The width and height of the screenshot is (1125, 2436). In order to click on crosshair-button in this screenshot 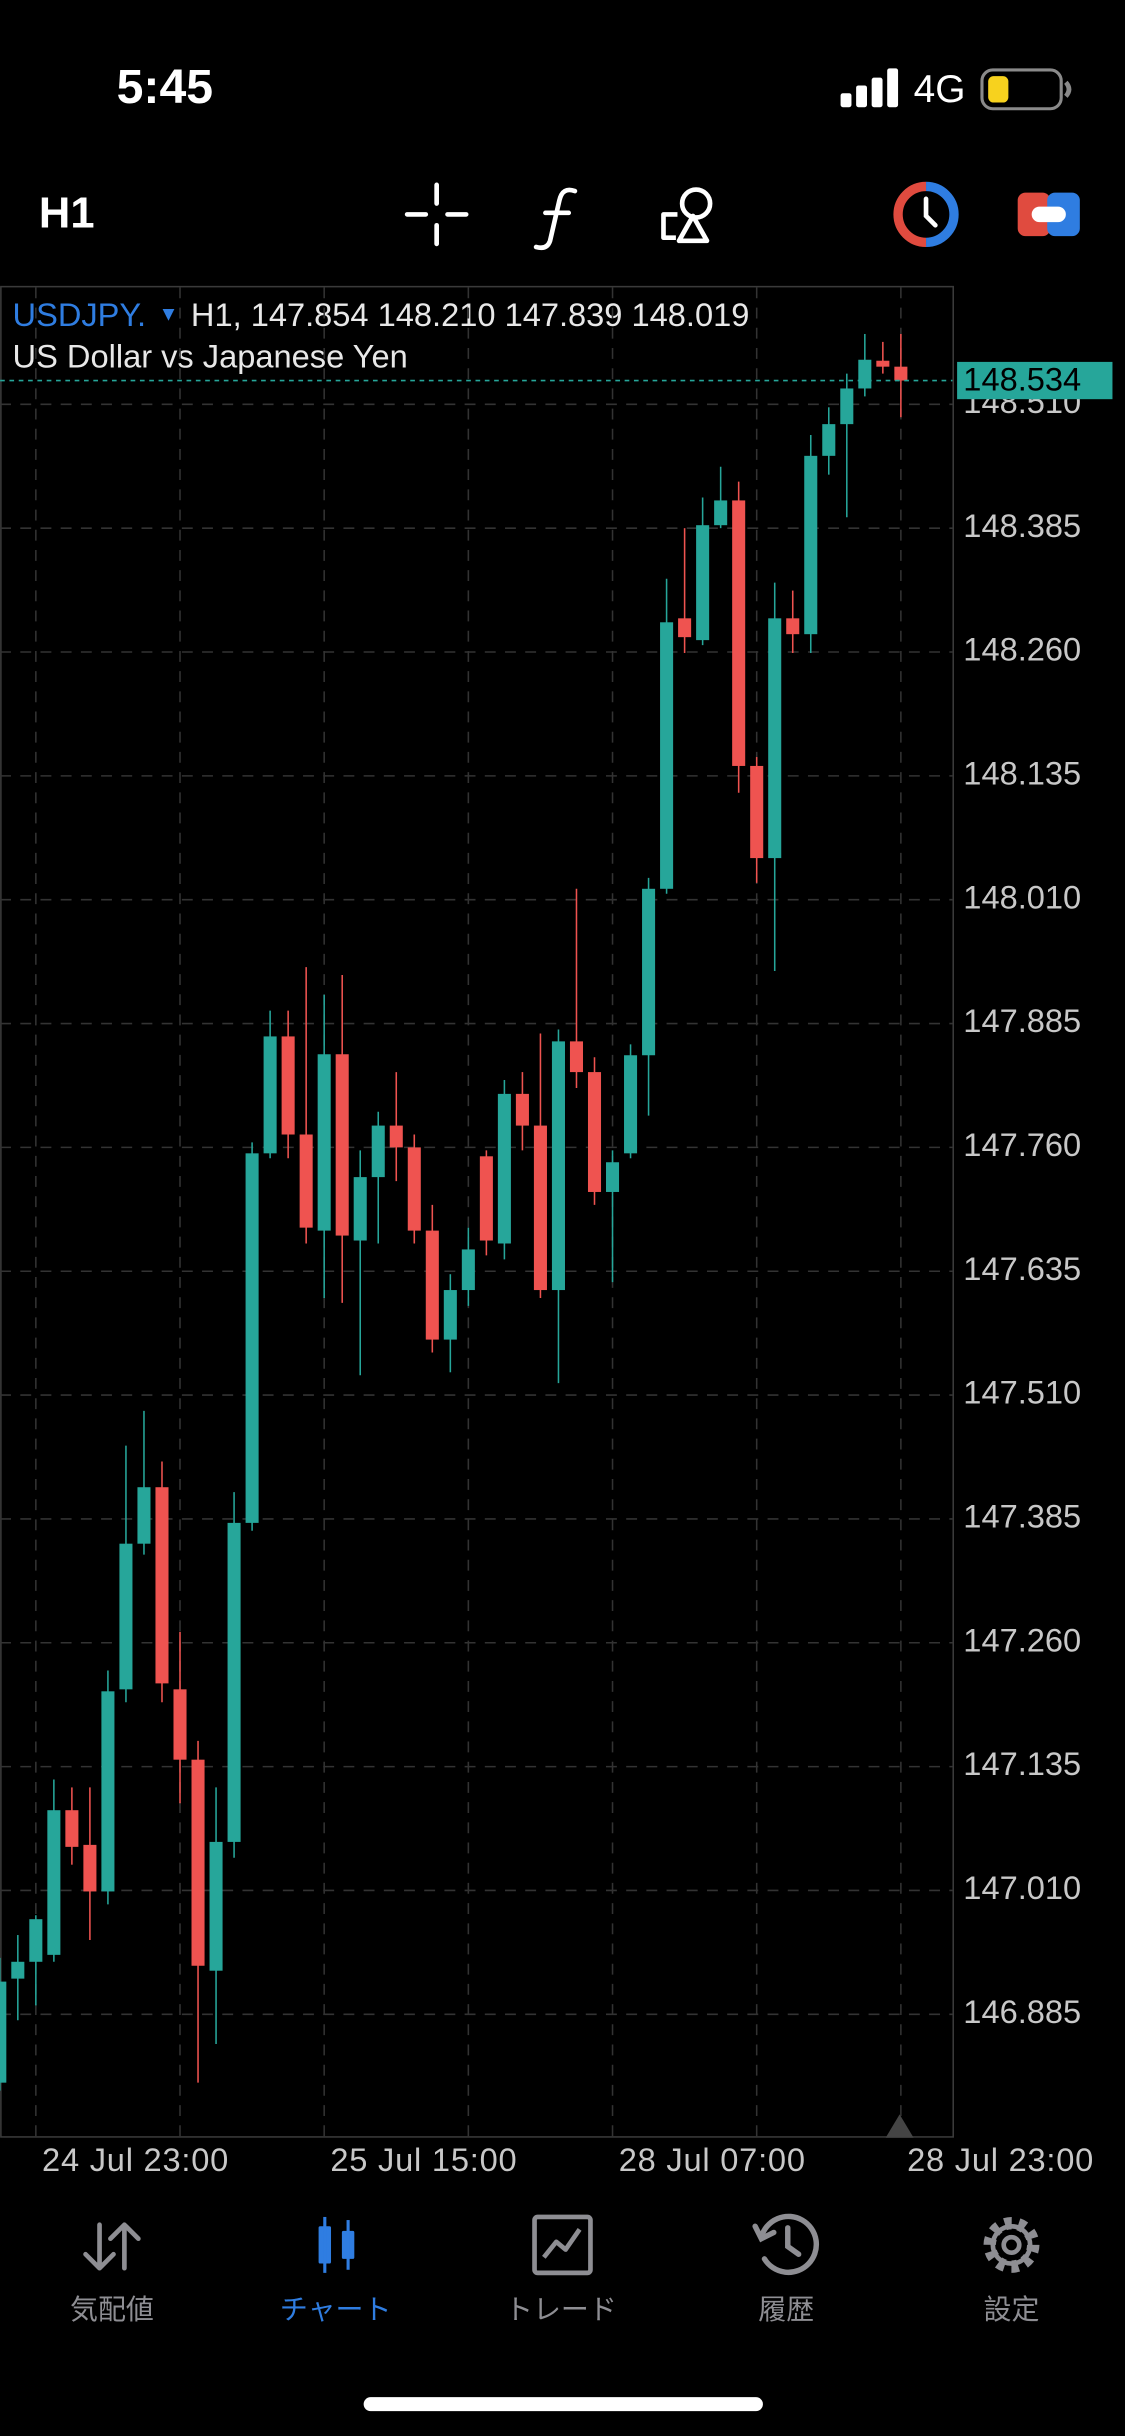, I will do `click(436, 214)`.